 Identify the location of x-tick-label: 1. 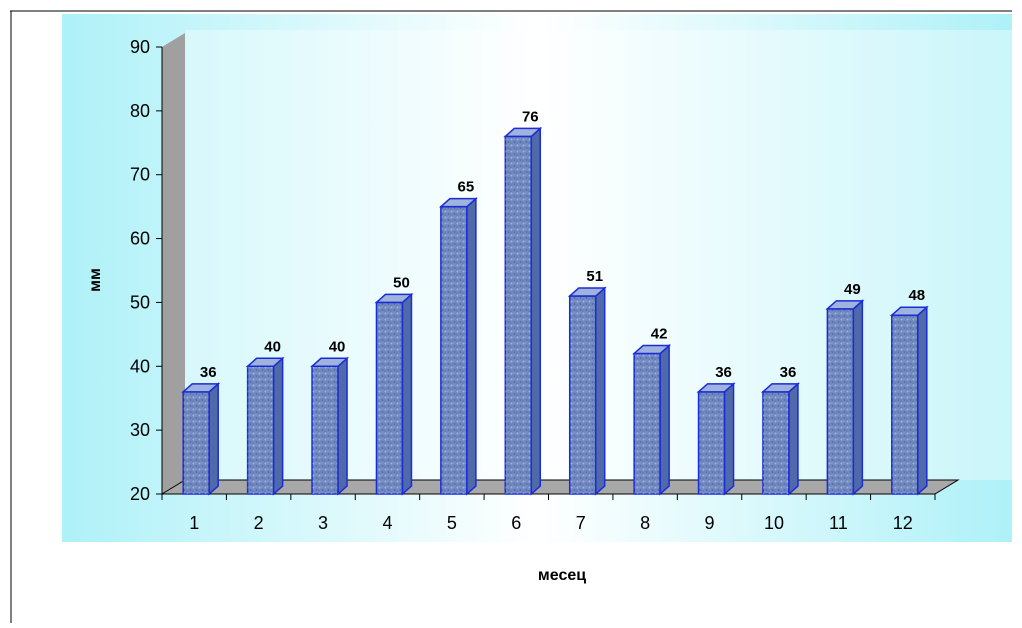
(194, 523).